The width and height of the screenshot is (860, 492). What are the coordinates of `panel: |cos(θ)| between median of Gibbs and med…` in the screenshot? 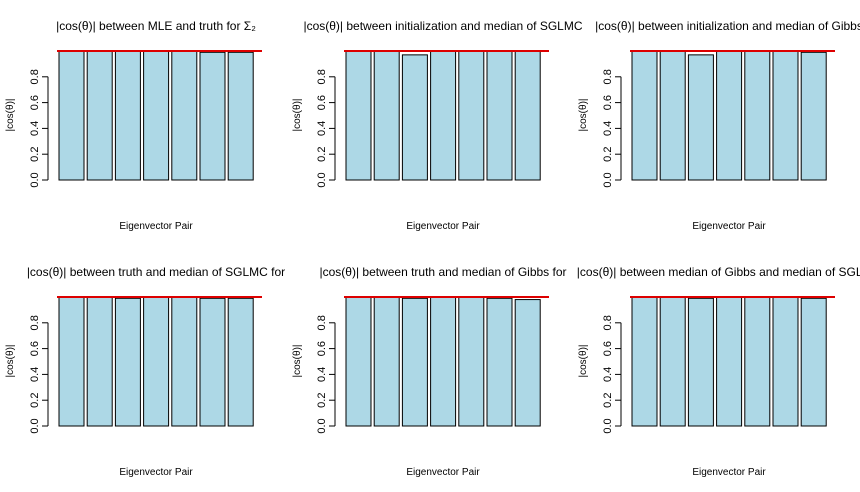 It's located at (718, 371).